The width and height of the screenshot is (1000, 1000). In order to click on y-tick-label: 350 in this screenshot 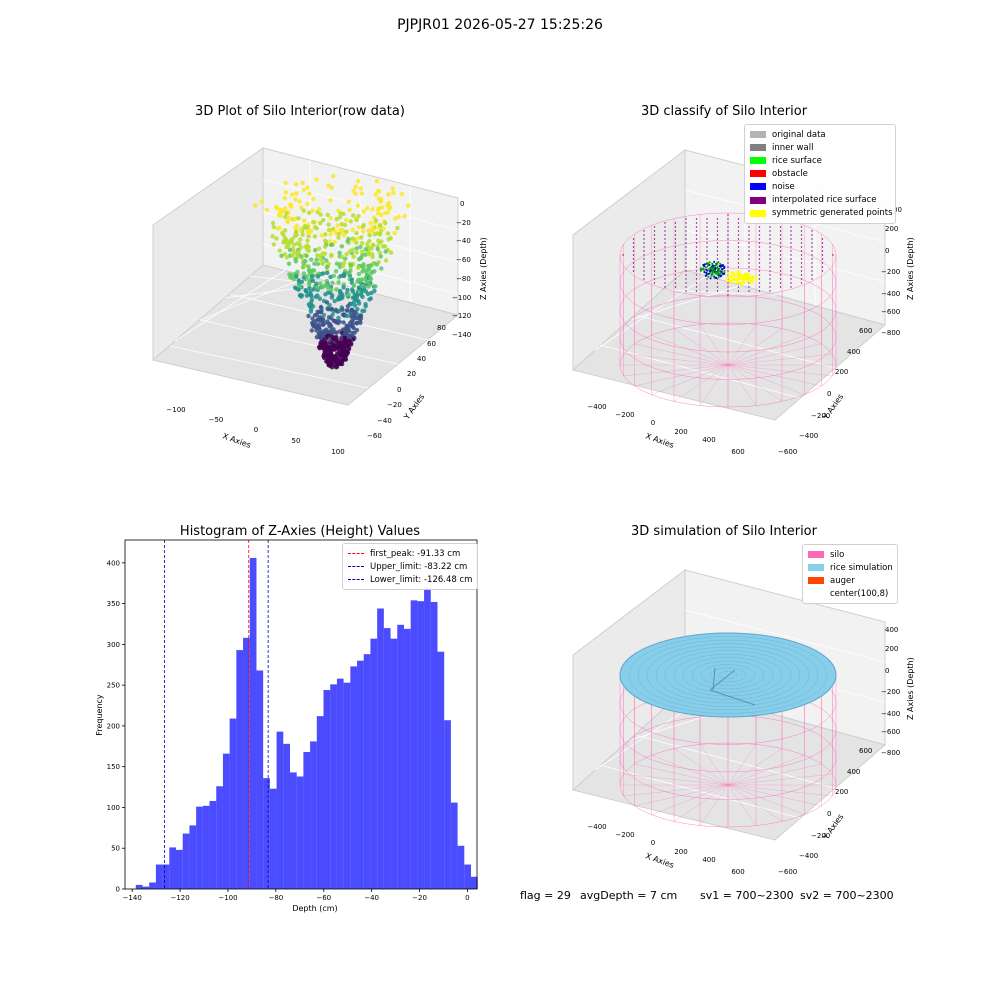, I will do `click(113, 604)`.